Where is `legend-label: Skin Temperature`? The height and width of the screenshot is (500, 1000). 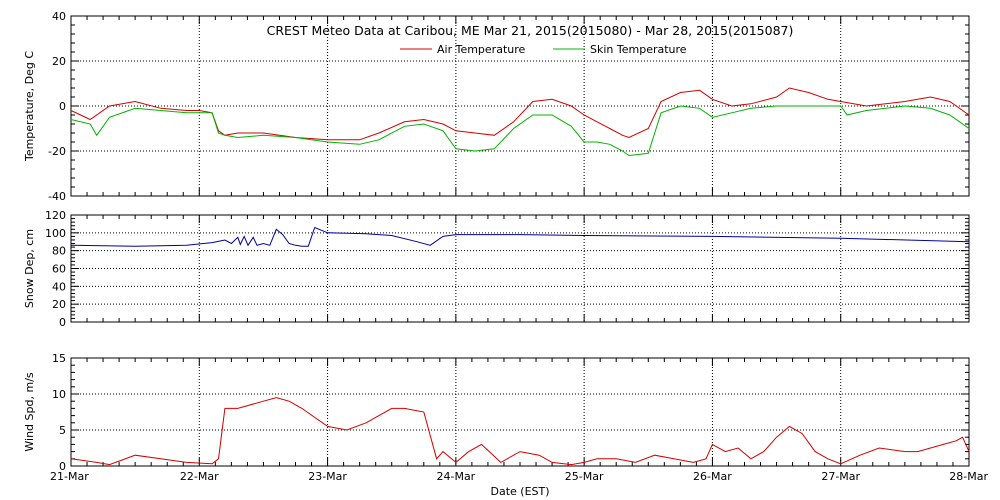
legend-label: Skin Temperature is located at coordinates (638, 49).